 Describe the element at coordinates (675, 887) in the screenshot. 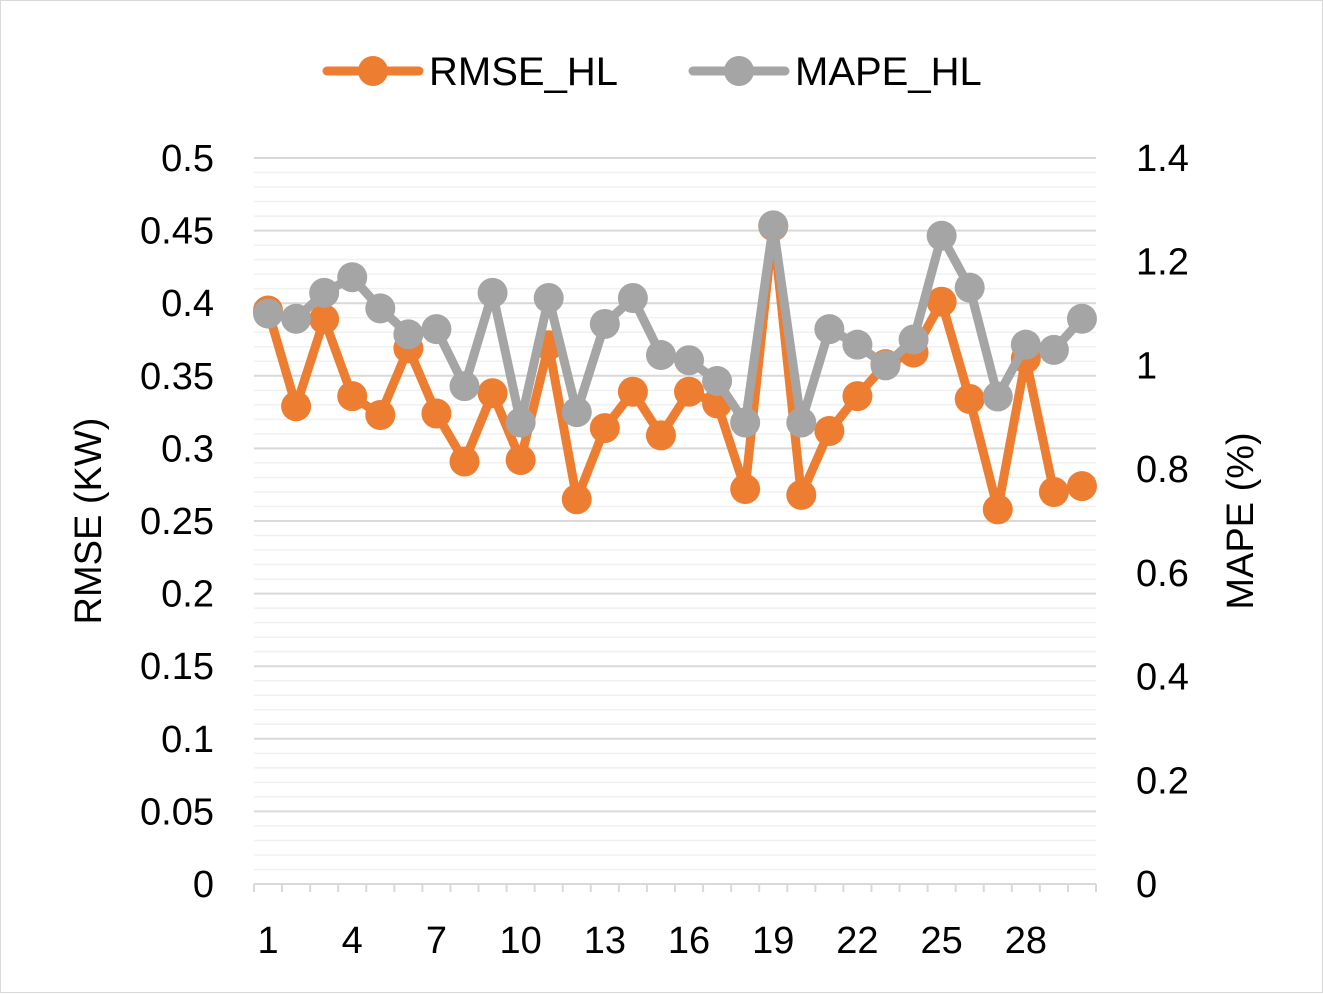

I see `axes` at that location.